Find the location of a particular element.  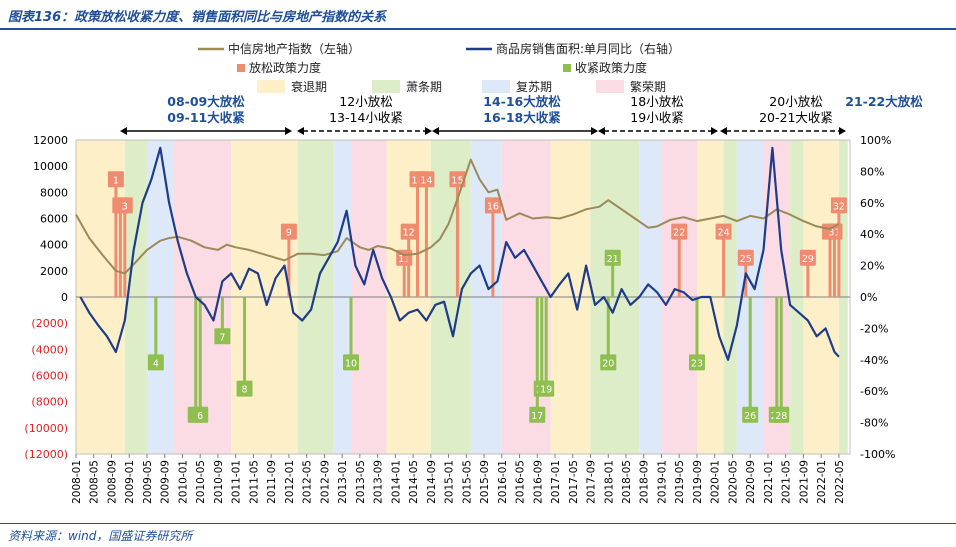

right-axis-tick: -100% is located at coordinates (877, 454).